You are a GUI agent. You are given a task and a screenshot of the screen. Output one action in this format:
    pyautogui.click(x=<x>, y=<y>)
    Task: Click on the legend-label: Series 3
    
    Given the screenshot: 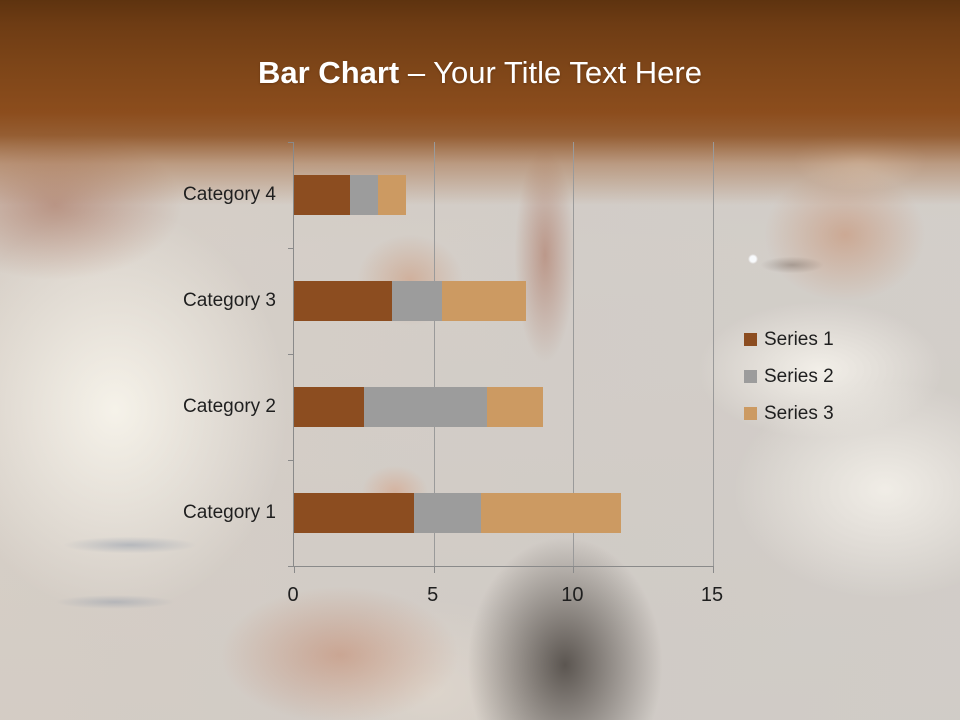 What is the action you would take?
    pyautogui.click(x=799, y=413)
    